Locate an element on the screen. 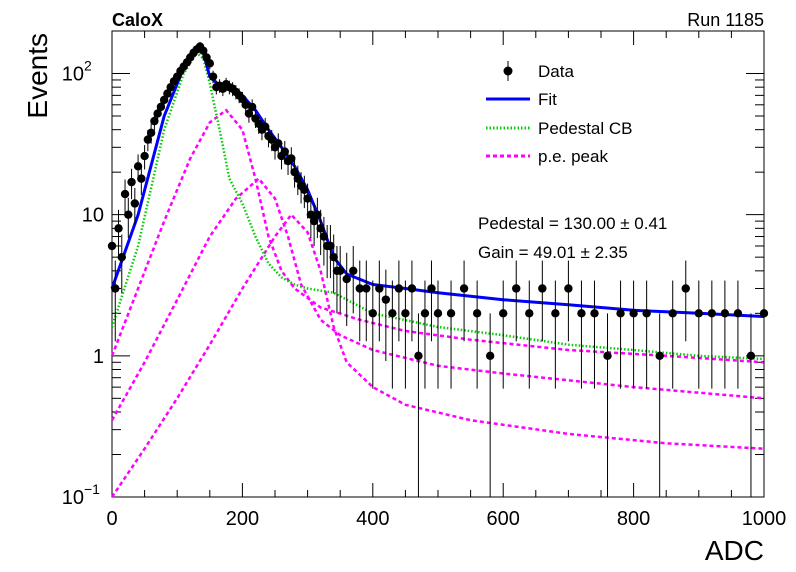 The width and height of the screenshot is (796, 572). y-tick-label: 1 is located at coordinates (98, 357).